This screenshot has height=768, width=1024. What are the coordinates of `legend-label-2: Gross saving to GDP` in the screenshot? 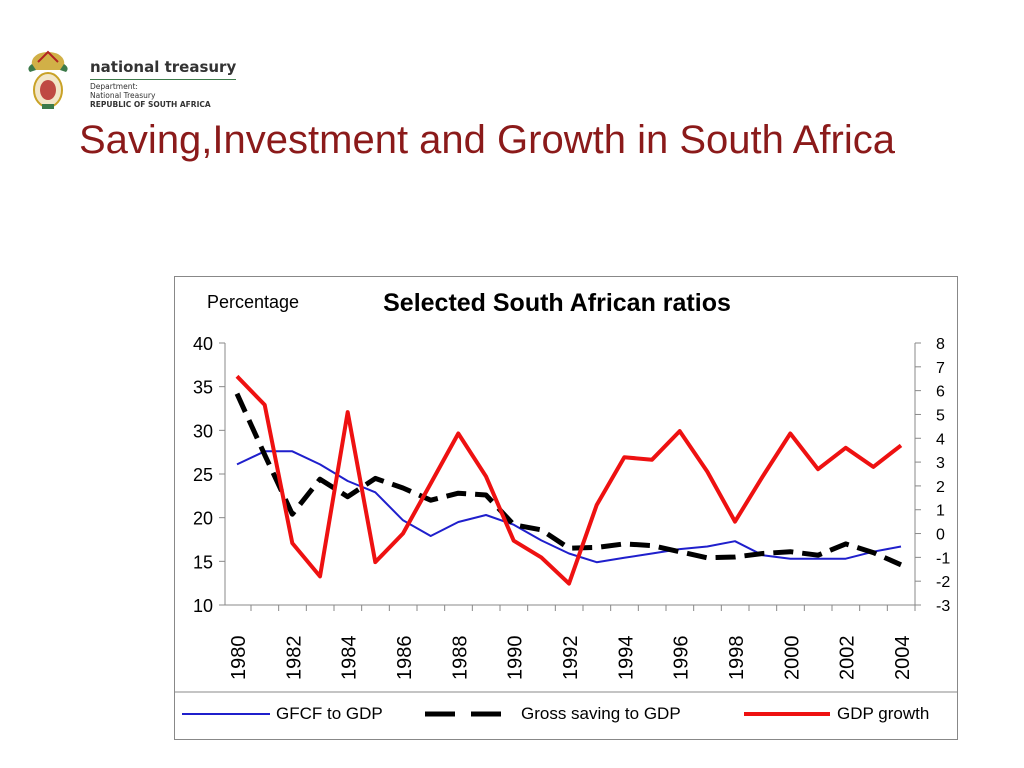 It's located at (601, 713).